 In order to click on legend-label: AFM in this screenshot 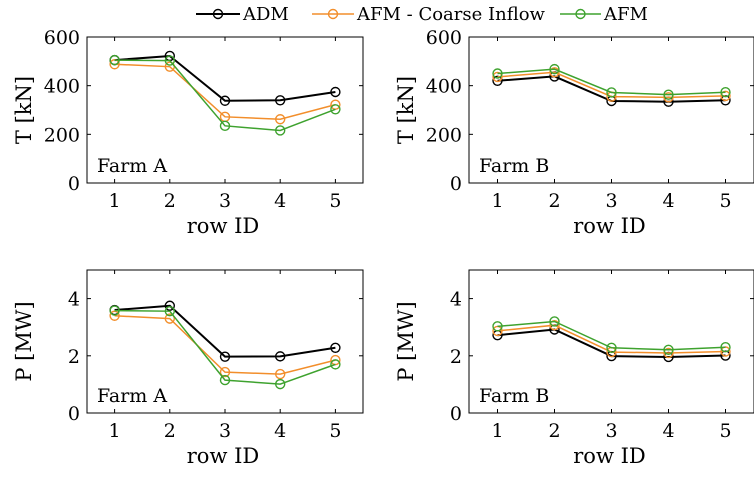, I will do `click(625, 14)`.